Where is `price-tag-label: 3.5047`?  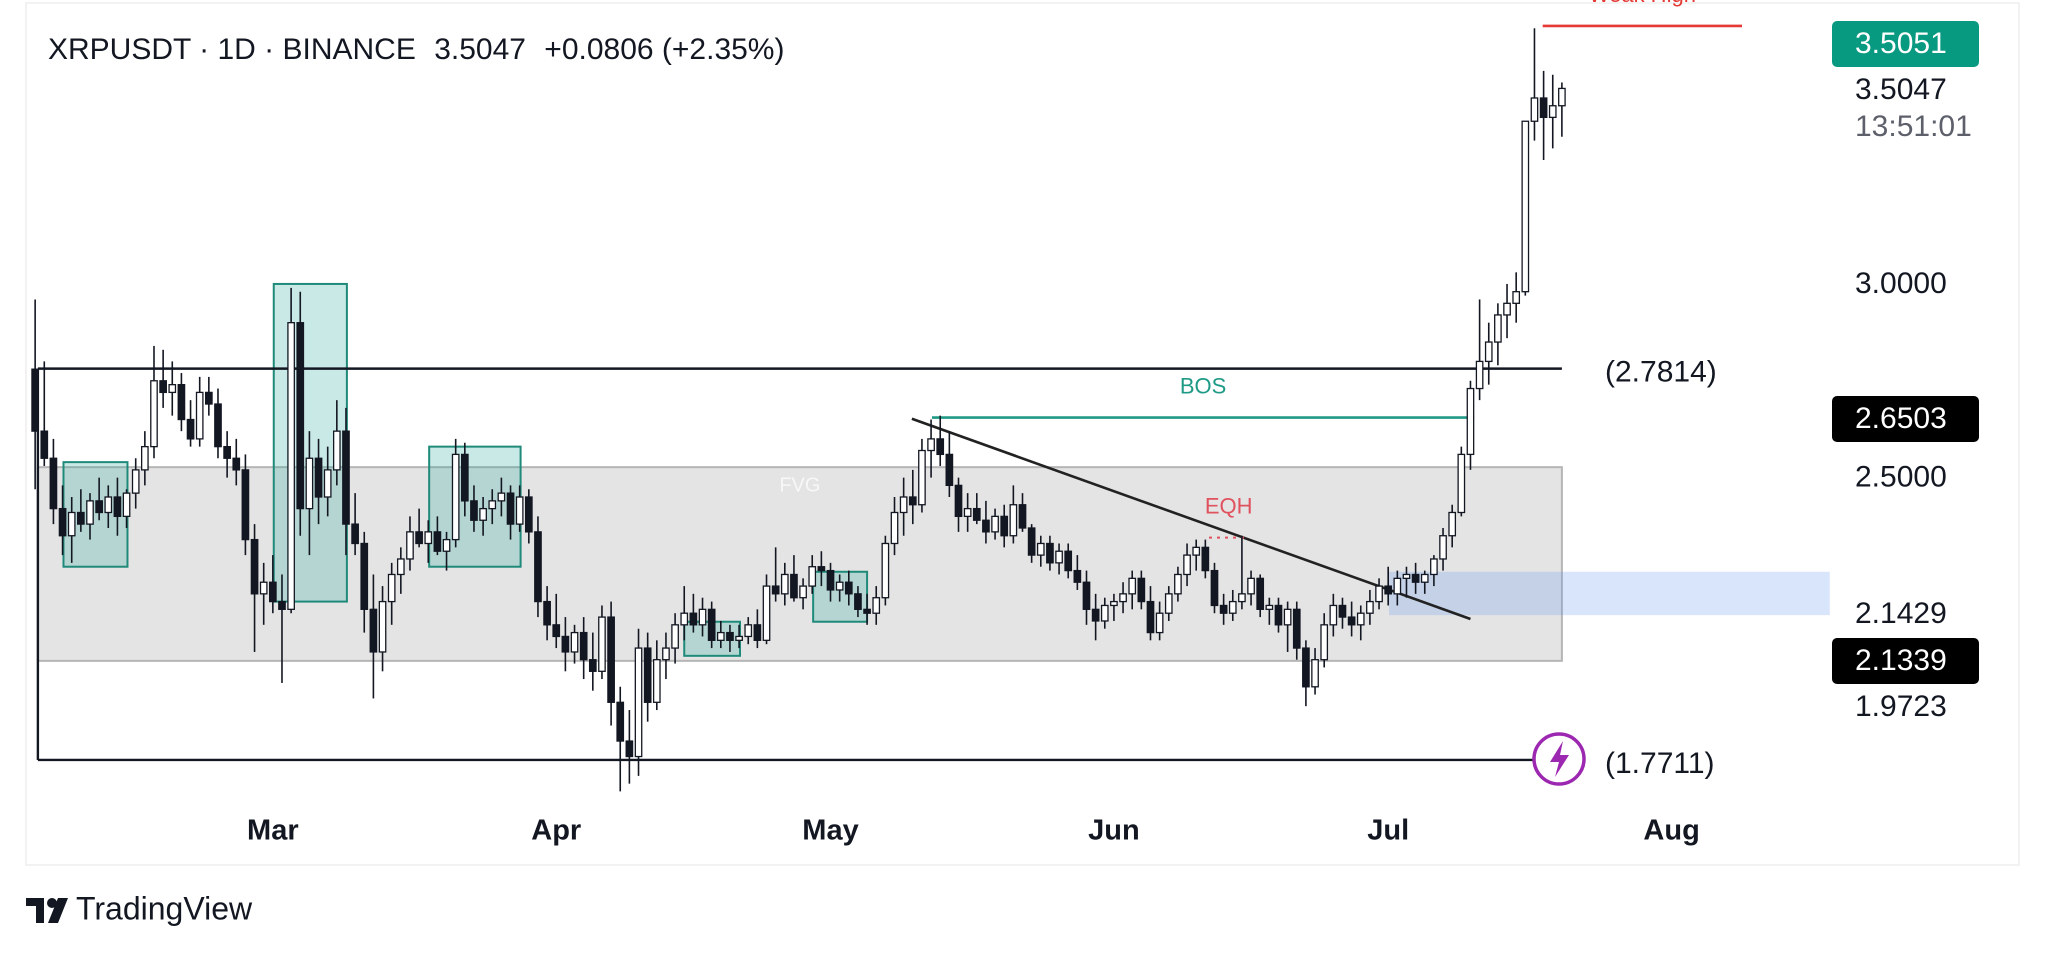
price-tag-label: 3.5047 is located at coordinates (1901, 89).